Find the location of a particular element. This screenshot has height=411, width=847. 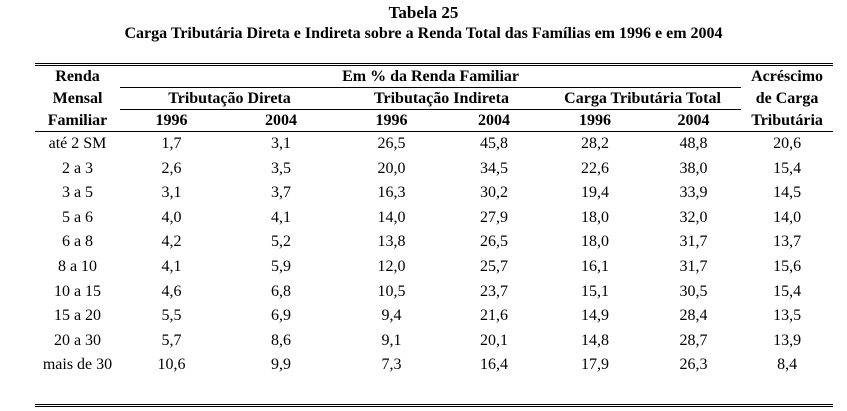

income-bracket-cell: 8 a 10 is located at coordinates (77, 266).